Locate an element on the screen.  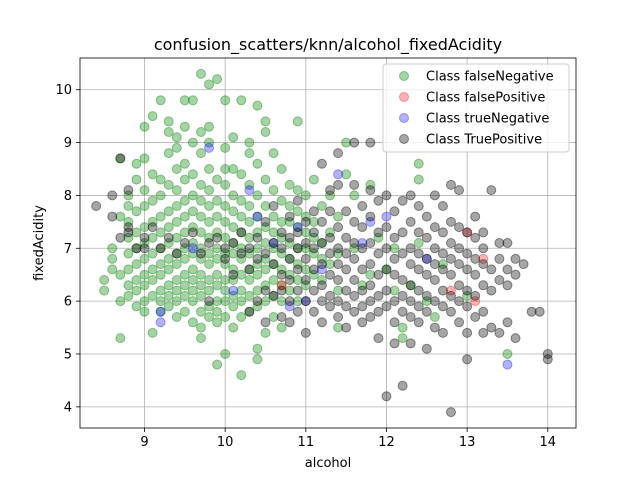
x-tick-label: 13 is located at coordinates (467, 442).